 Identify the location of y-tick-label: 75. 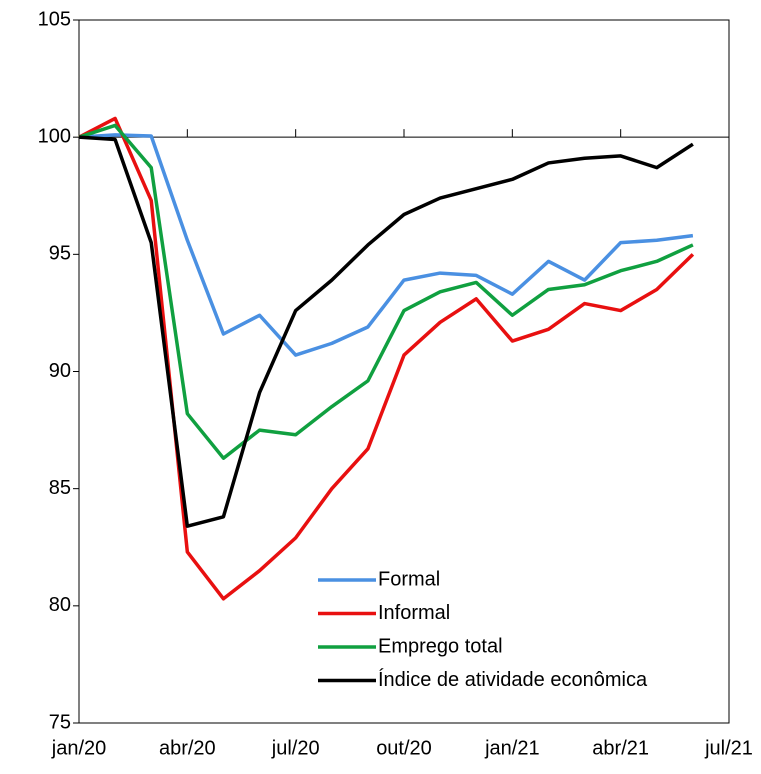
(60, 722).